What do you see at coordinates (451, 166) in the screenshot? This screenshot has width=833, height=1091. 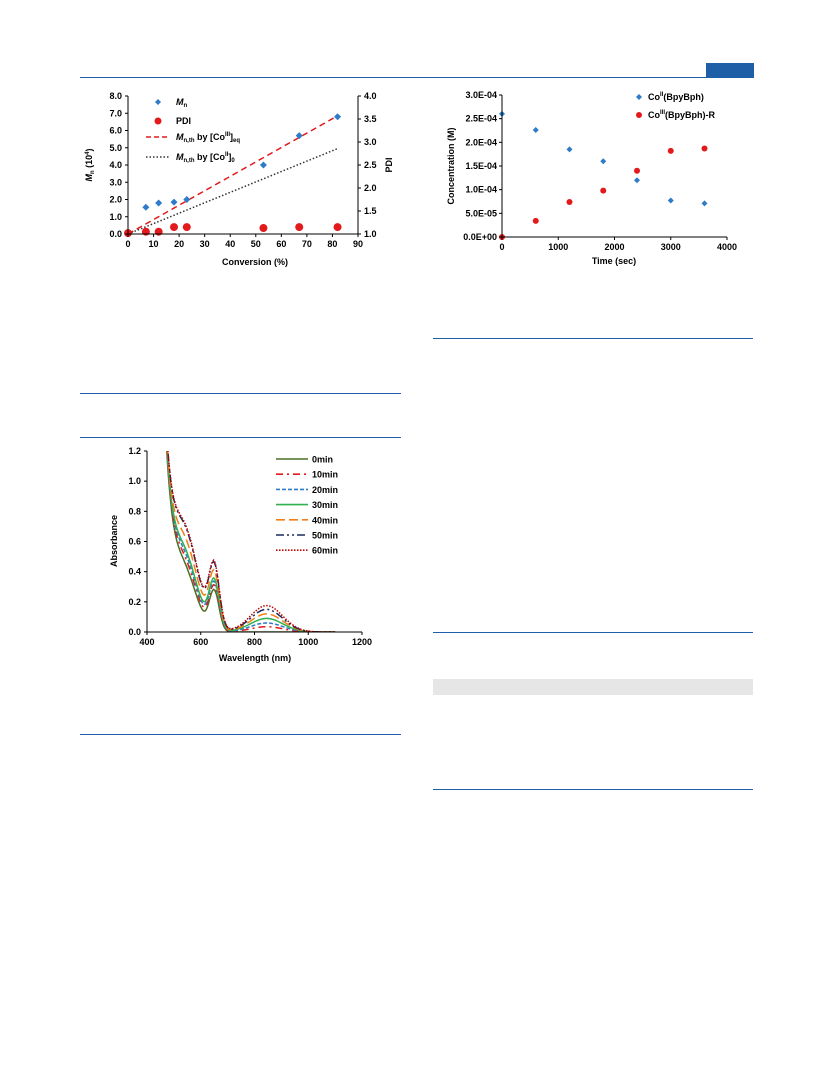 I see `y-axis-label: Concentration (M)` at bounding box center [451, 166].